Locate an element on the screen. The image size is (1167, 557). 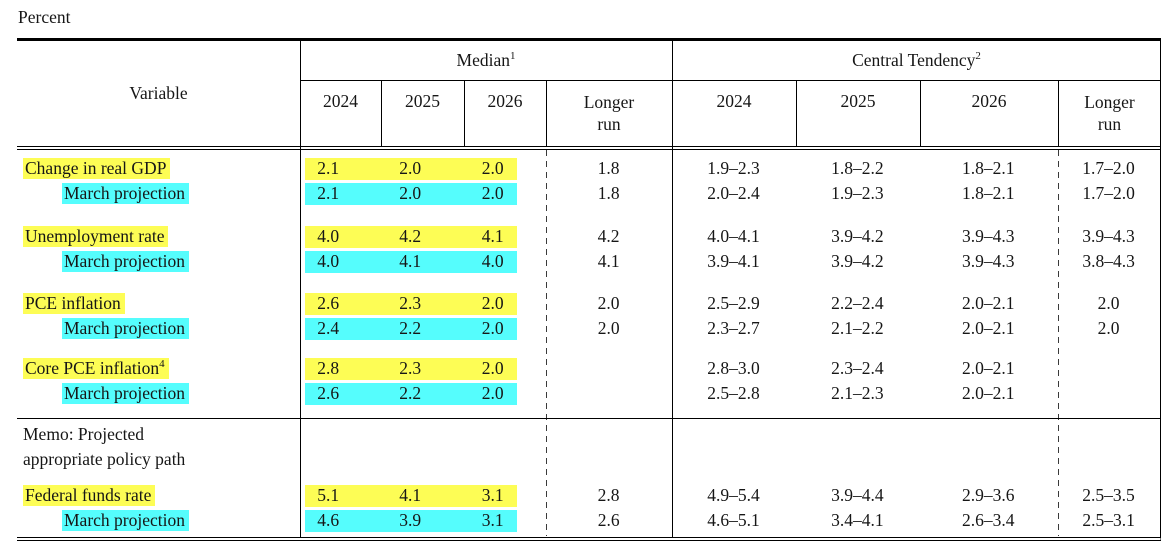
ct-2024-value: 4.0–4.1 is located at coordinates (733, 236).